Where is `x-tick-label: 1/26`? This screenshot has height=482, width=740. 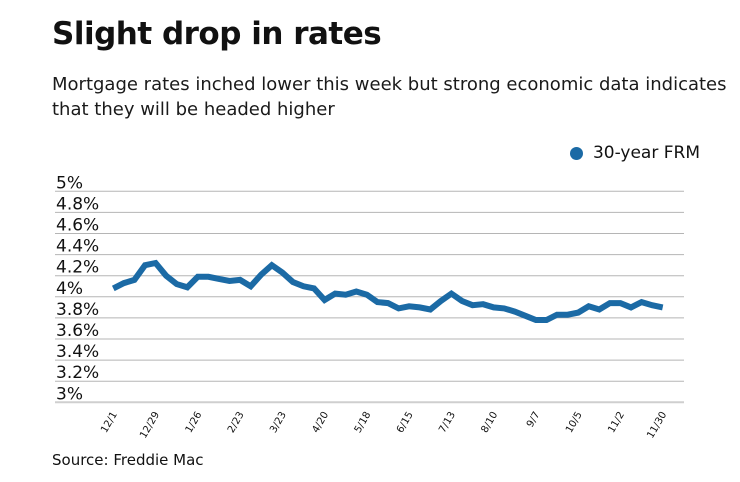
x-tick-label: 1/26 is located at coordinates (194, 422).